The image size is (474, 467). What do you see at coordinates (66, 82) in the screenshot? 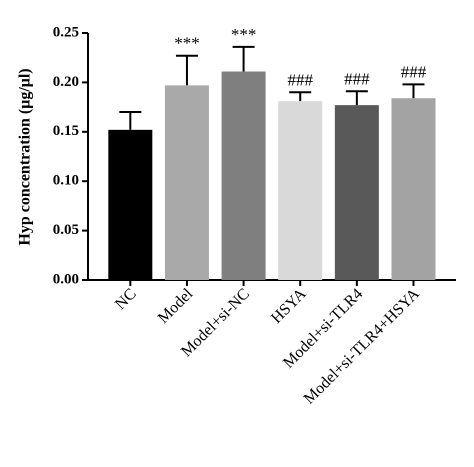
I see `y-tick-label: 0.20` at bounding box center [66, 82].